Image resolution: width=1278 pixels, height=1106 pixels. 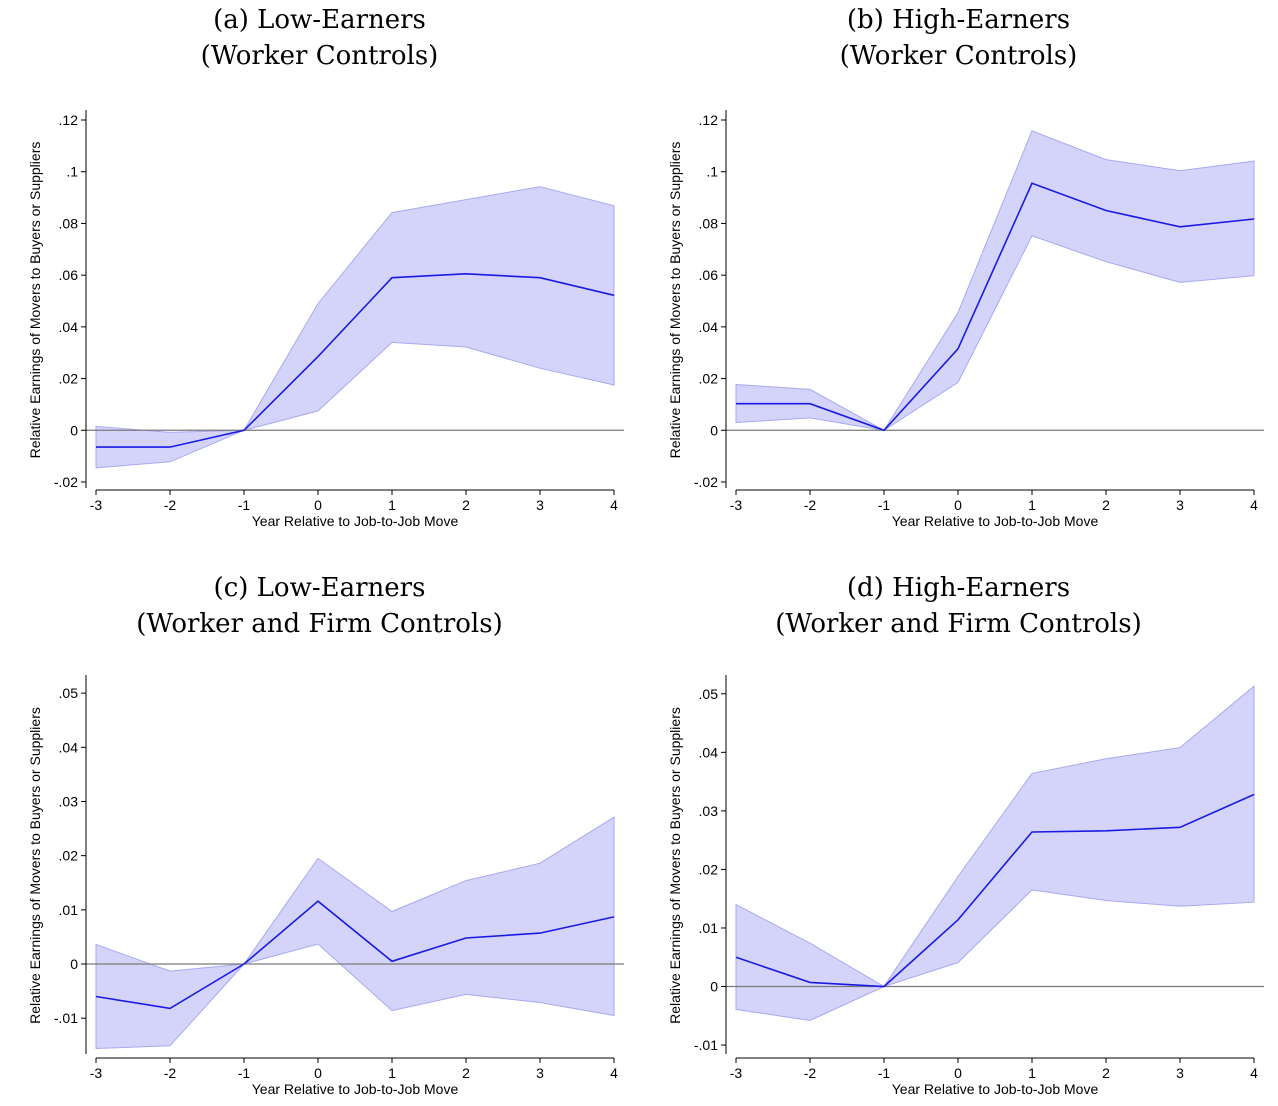 I want to click on panel-c-y-tick-label: 0, so click(x=74, y=964).